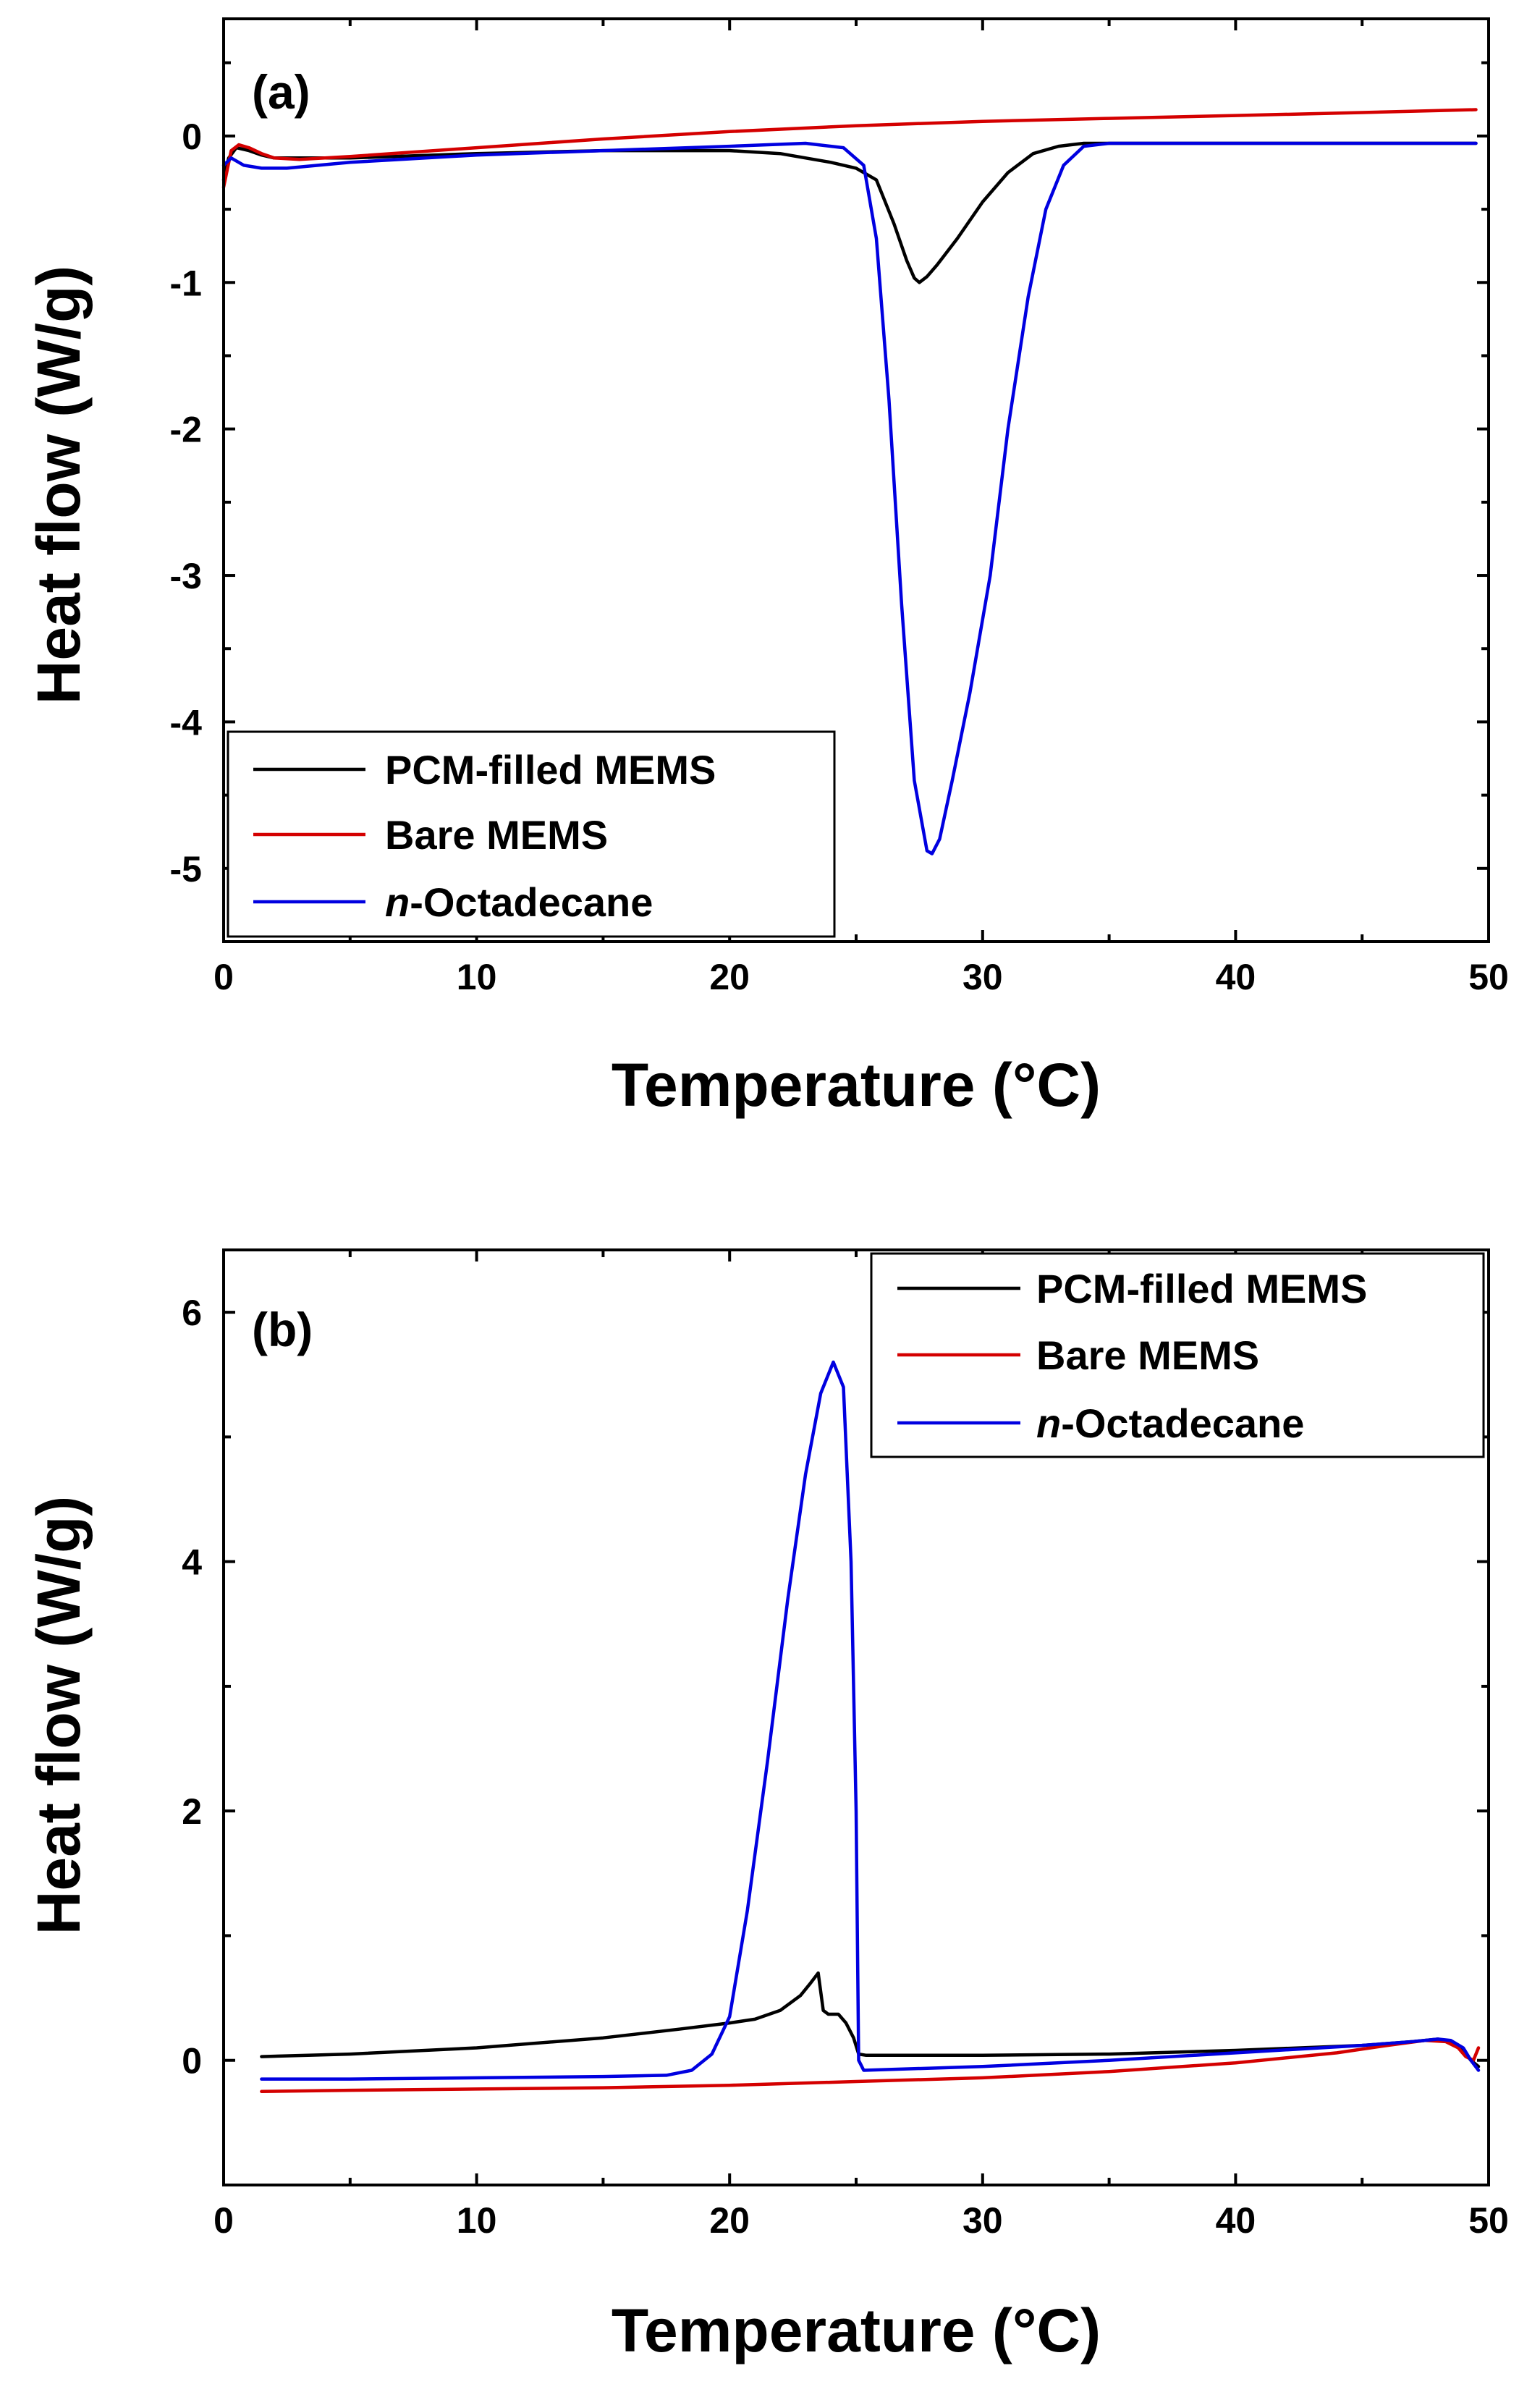 The width and height of the screenshot is (1540, 2392). Describe the element at coordinates (477, 2220) in the screenshot. I see `panel-b-x-tick-label: 10` at that location.